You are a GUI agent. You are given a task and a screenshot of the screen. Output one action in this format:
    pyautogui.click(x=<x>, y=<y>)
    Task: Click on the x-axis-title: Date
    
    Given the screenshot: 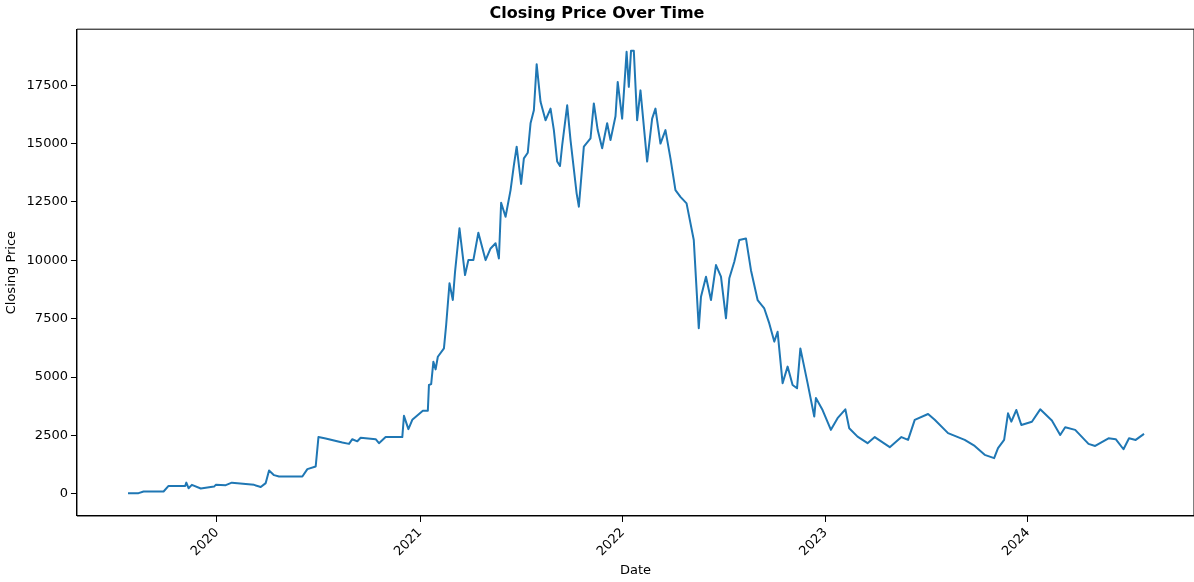 What is the action you would take?
    pyautogui.click(x=635, y=569)
    